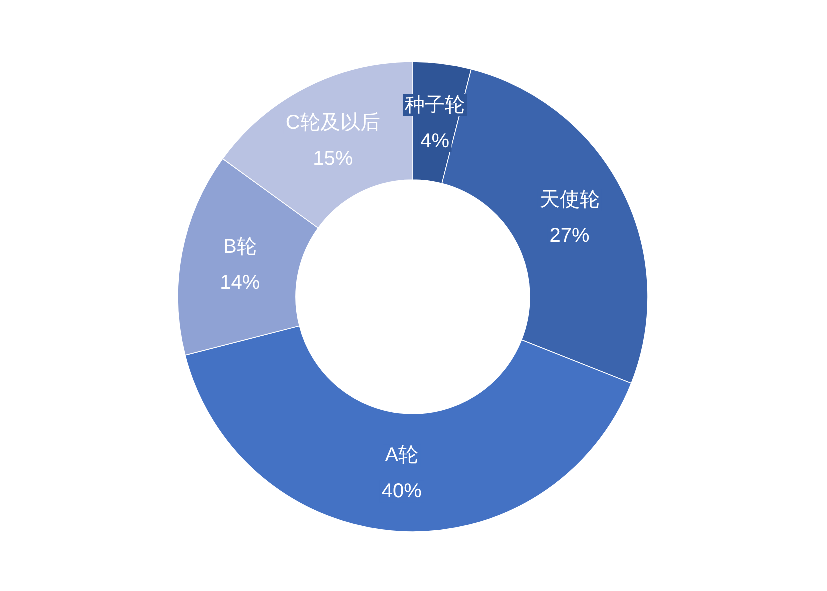 Image resolution: width=827 pixels, height=591 pixels. I want to click on data-label: 40%, so click(402, 491).